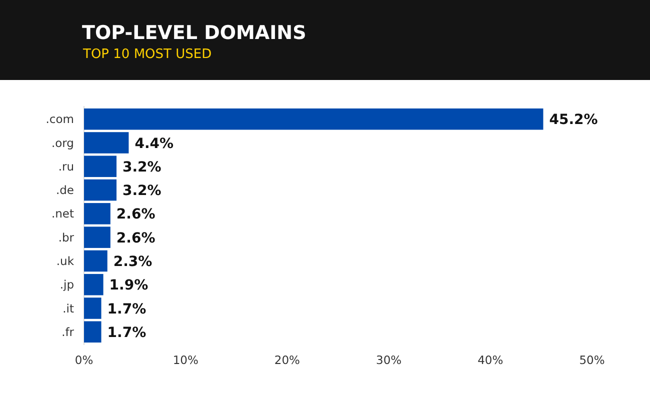 This screenshot has width=650, height=400. What do you see at coordinates (65, 261) in the screenshot?
I see `y-tick-label: .uk` at bounding box center [65, 261].